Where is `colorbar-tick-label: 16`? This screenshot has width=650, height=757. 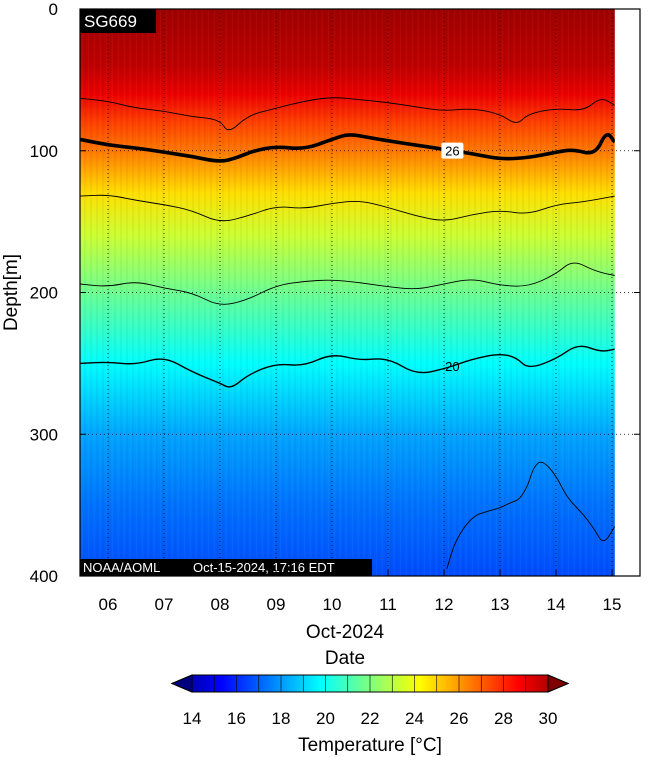
colorbar-tick-label: 16 is located at coordinates (236, 718).